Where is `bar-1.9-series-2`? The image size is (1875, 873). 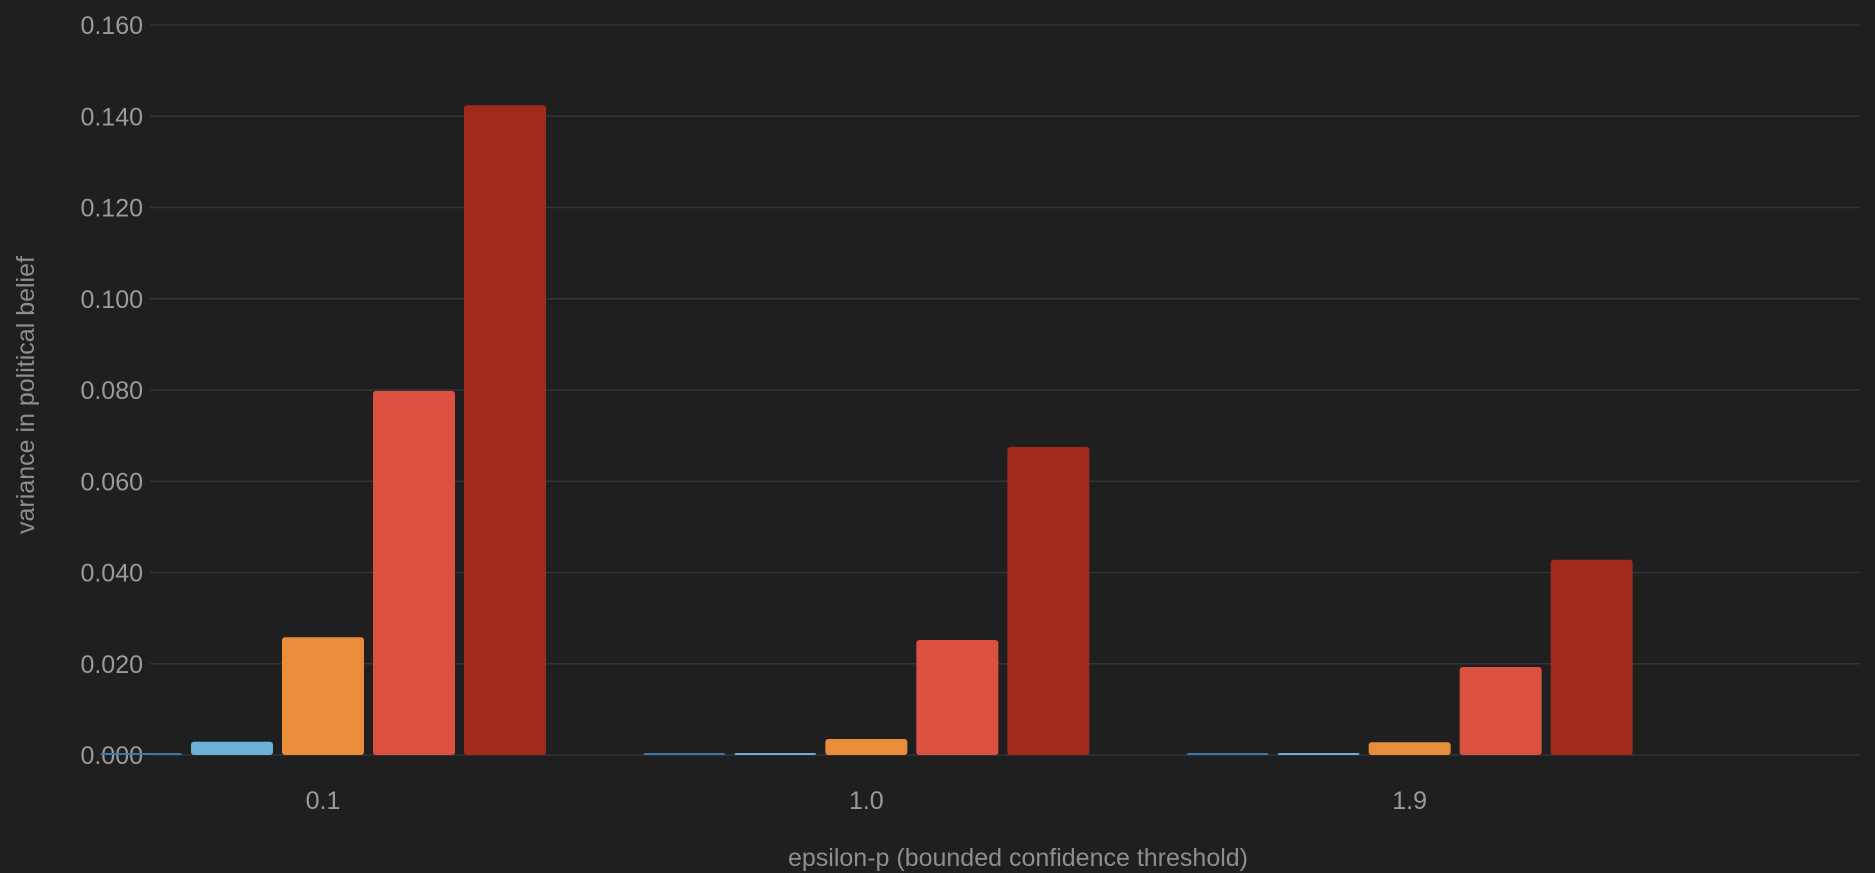
bar-1.9-series-2 is located at coordinates (1318, 754).